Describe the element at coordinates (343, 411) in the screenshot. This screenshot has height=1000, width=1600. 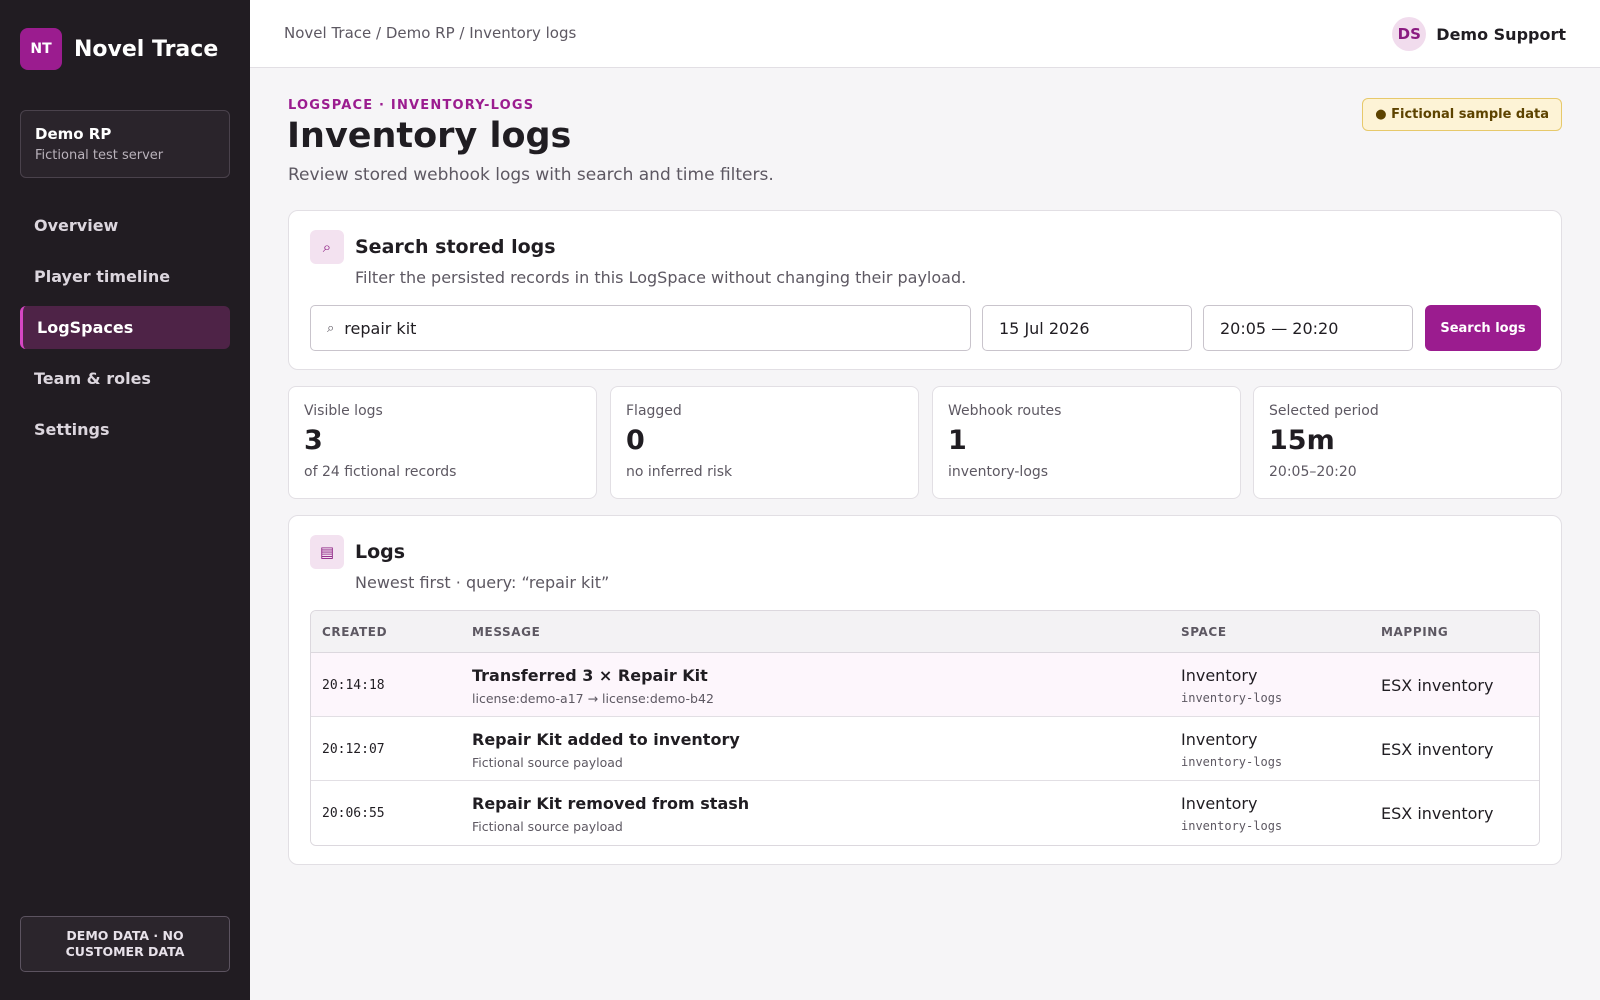
I see `stat-label: Visible logs` at that location.